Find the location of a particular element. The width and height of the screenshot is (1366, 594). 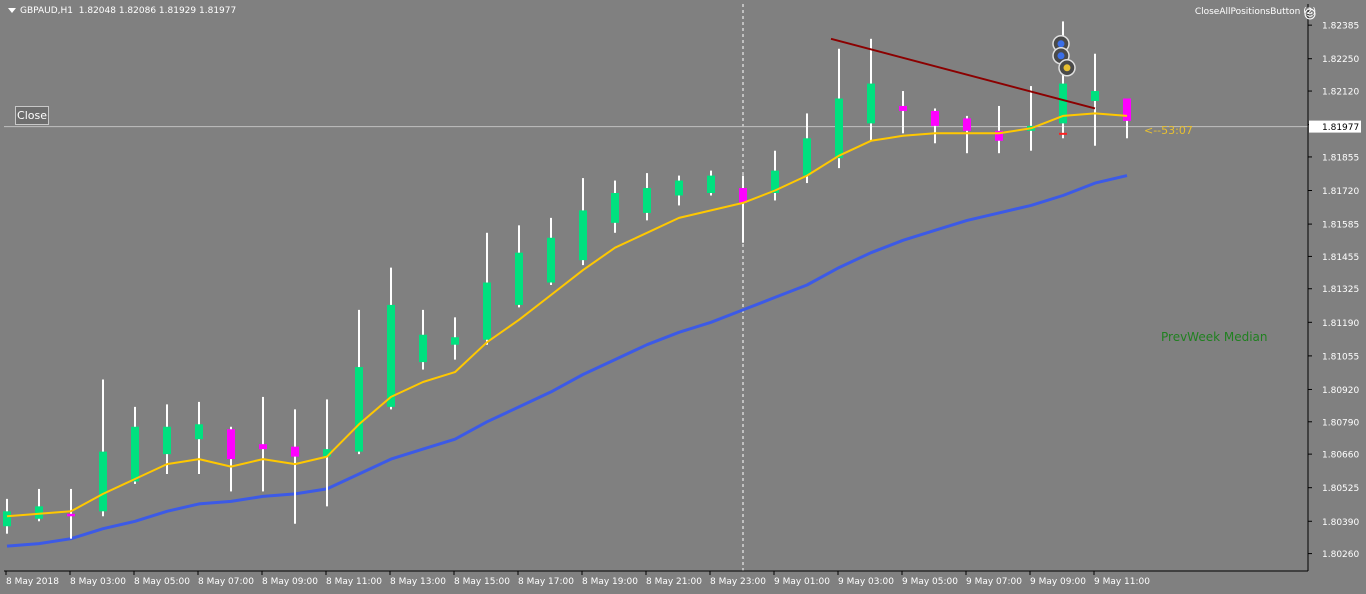

time-tick-label: 8 May 23:00 is located at coordinates (738, 582).